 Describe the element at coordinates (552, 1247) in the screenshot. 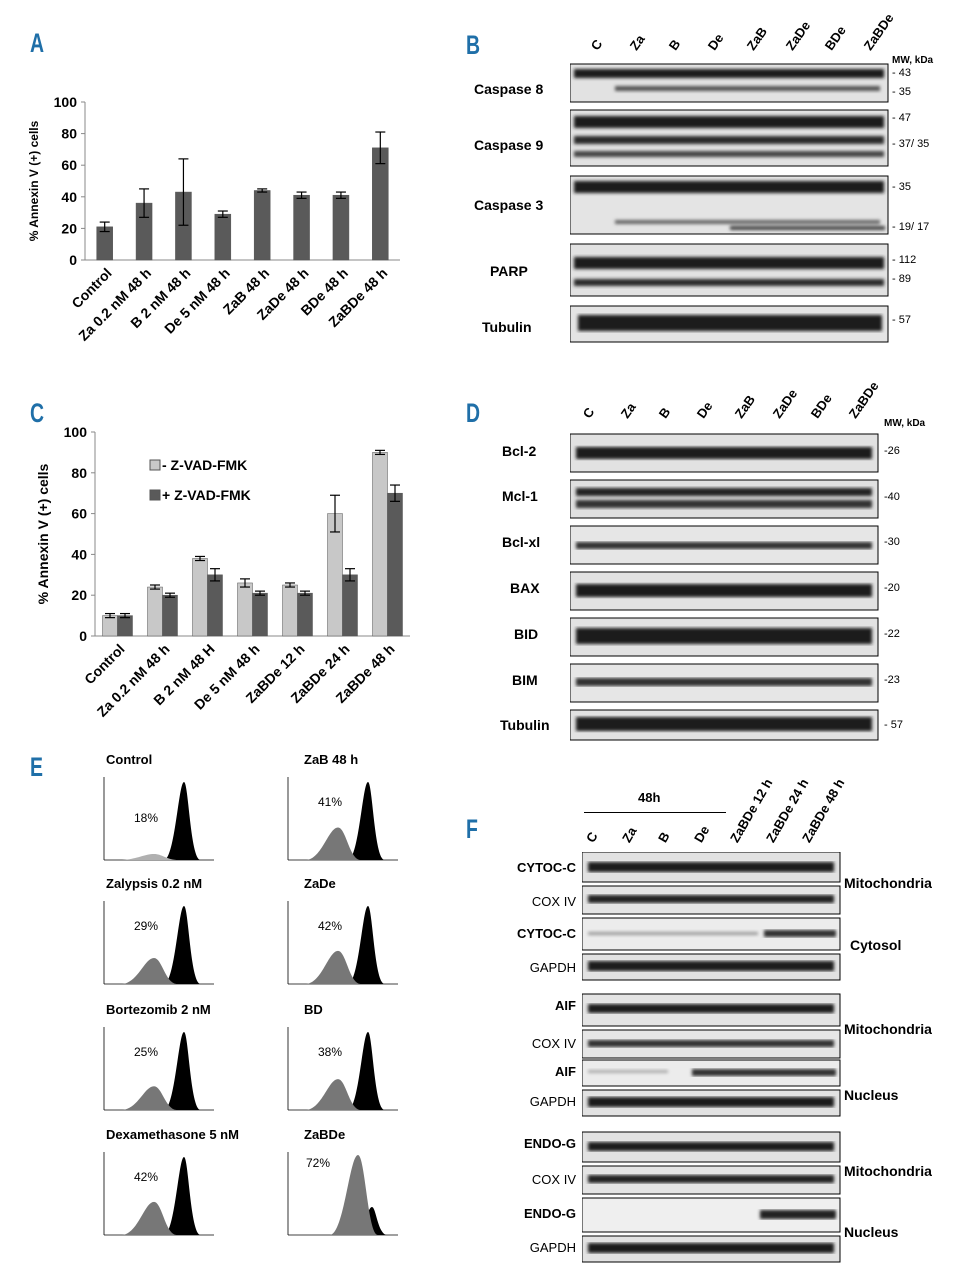

I see `row-label: GAPDH` at that location.